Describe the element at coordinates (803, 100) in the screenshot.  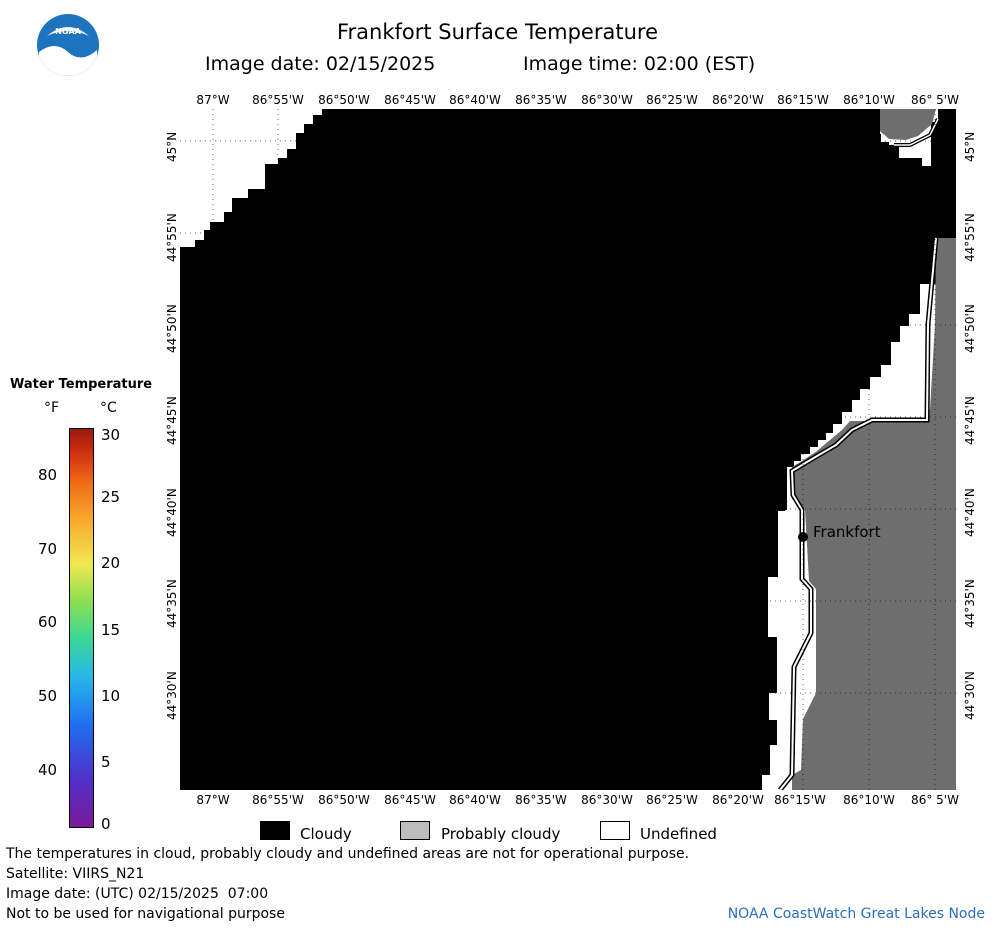
I see `lon-label-top: 86°15'W` at that location.